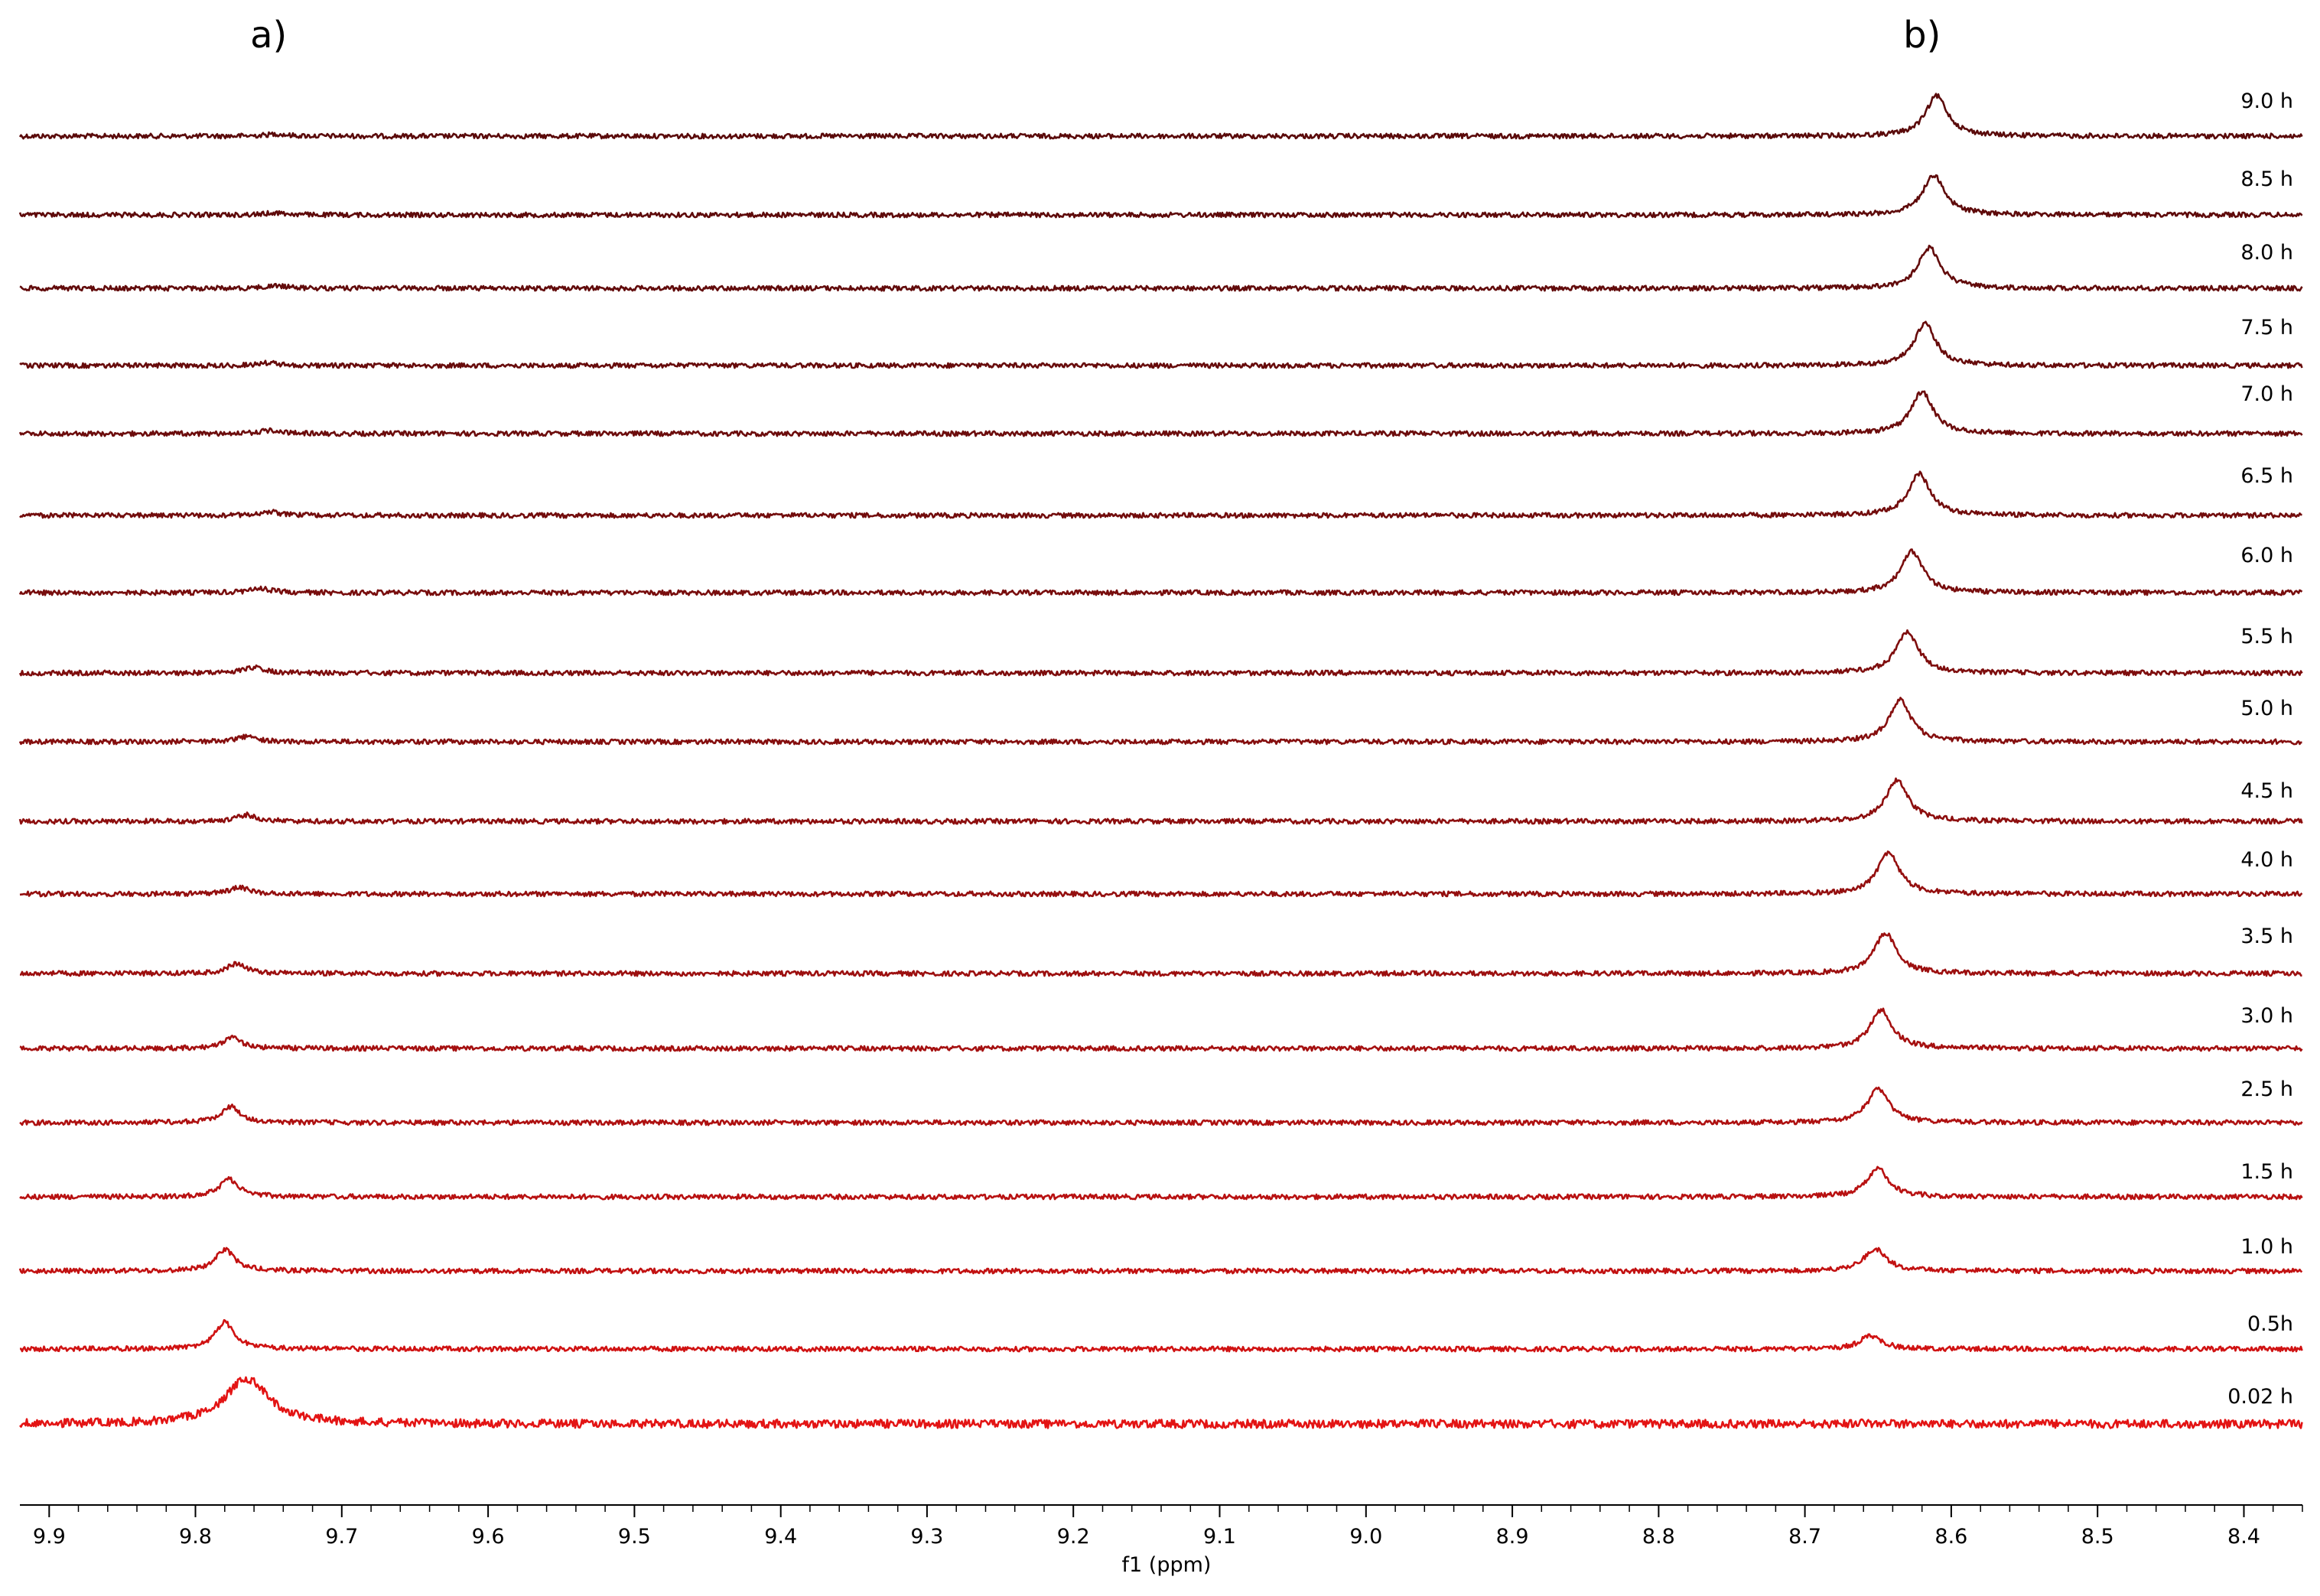 The width and height of the screenshot is (2320, 1596). I want to click on time-label-17: 0.5h, so click(2270, 1324).